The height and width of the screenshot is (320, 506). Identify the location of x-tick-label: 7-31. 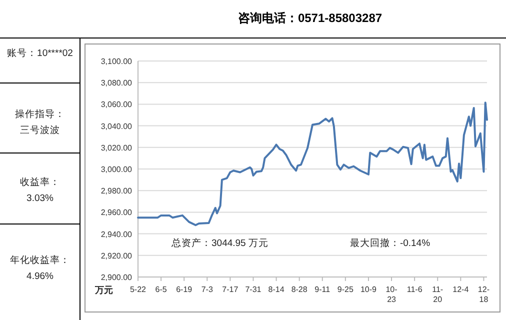
(253, 289).